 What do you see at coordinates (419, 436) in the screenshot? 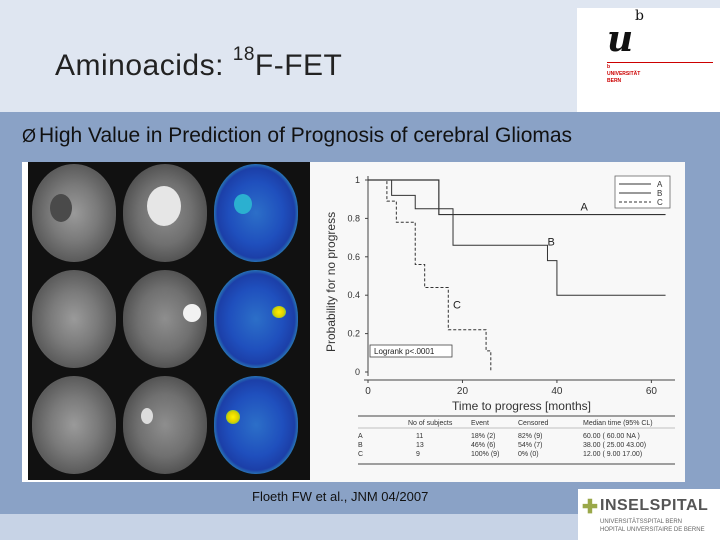
I see `table-cell: 11` at bounding box center [419, 436].